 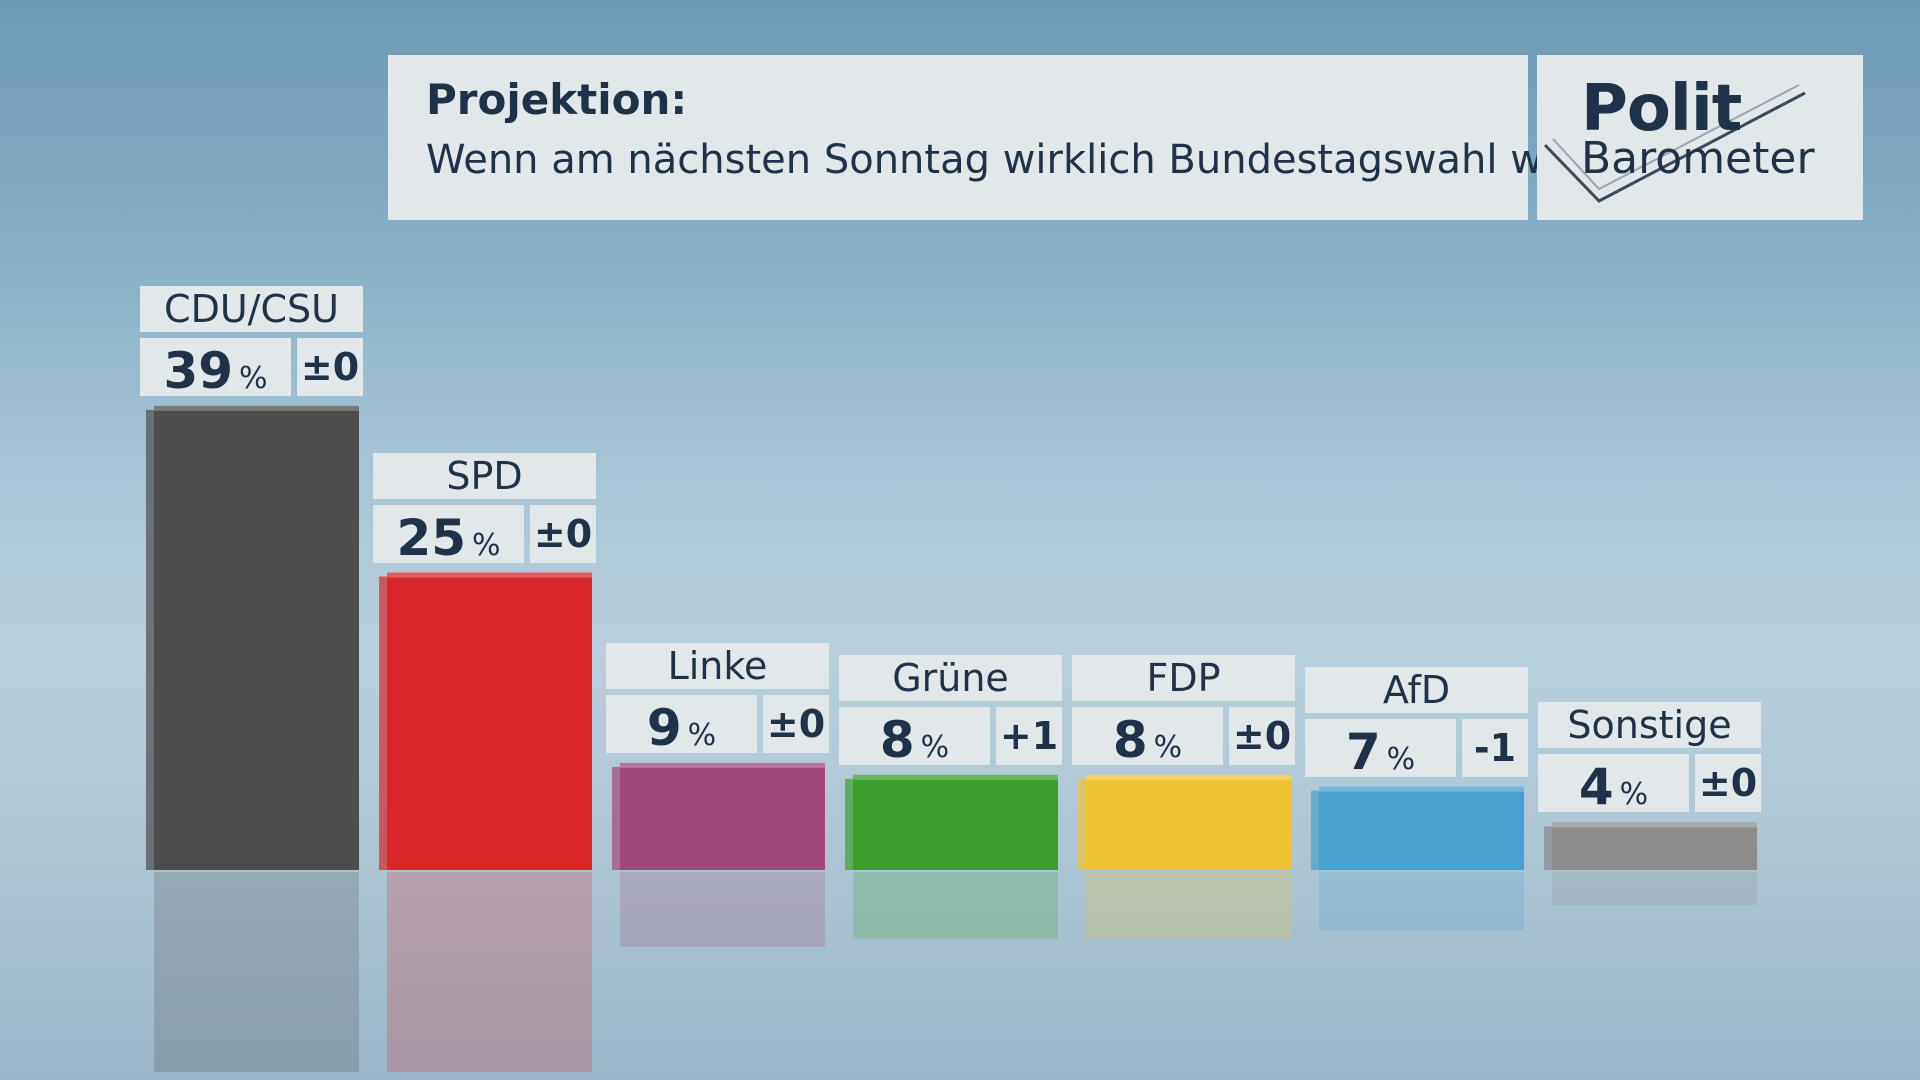 I want to click on logo-word-barometer: Barometer, so click(x=1698, y=158).